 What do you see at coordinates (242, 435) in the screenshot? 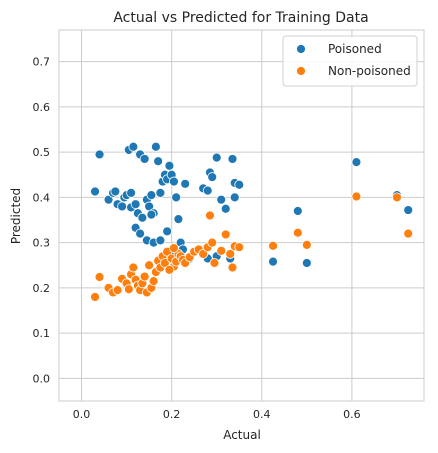
I see `x-axis-label: Actual` at bounding box center [242, 435].